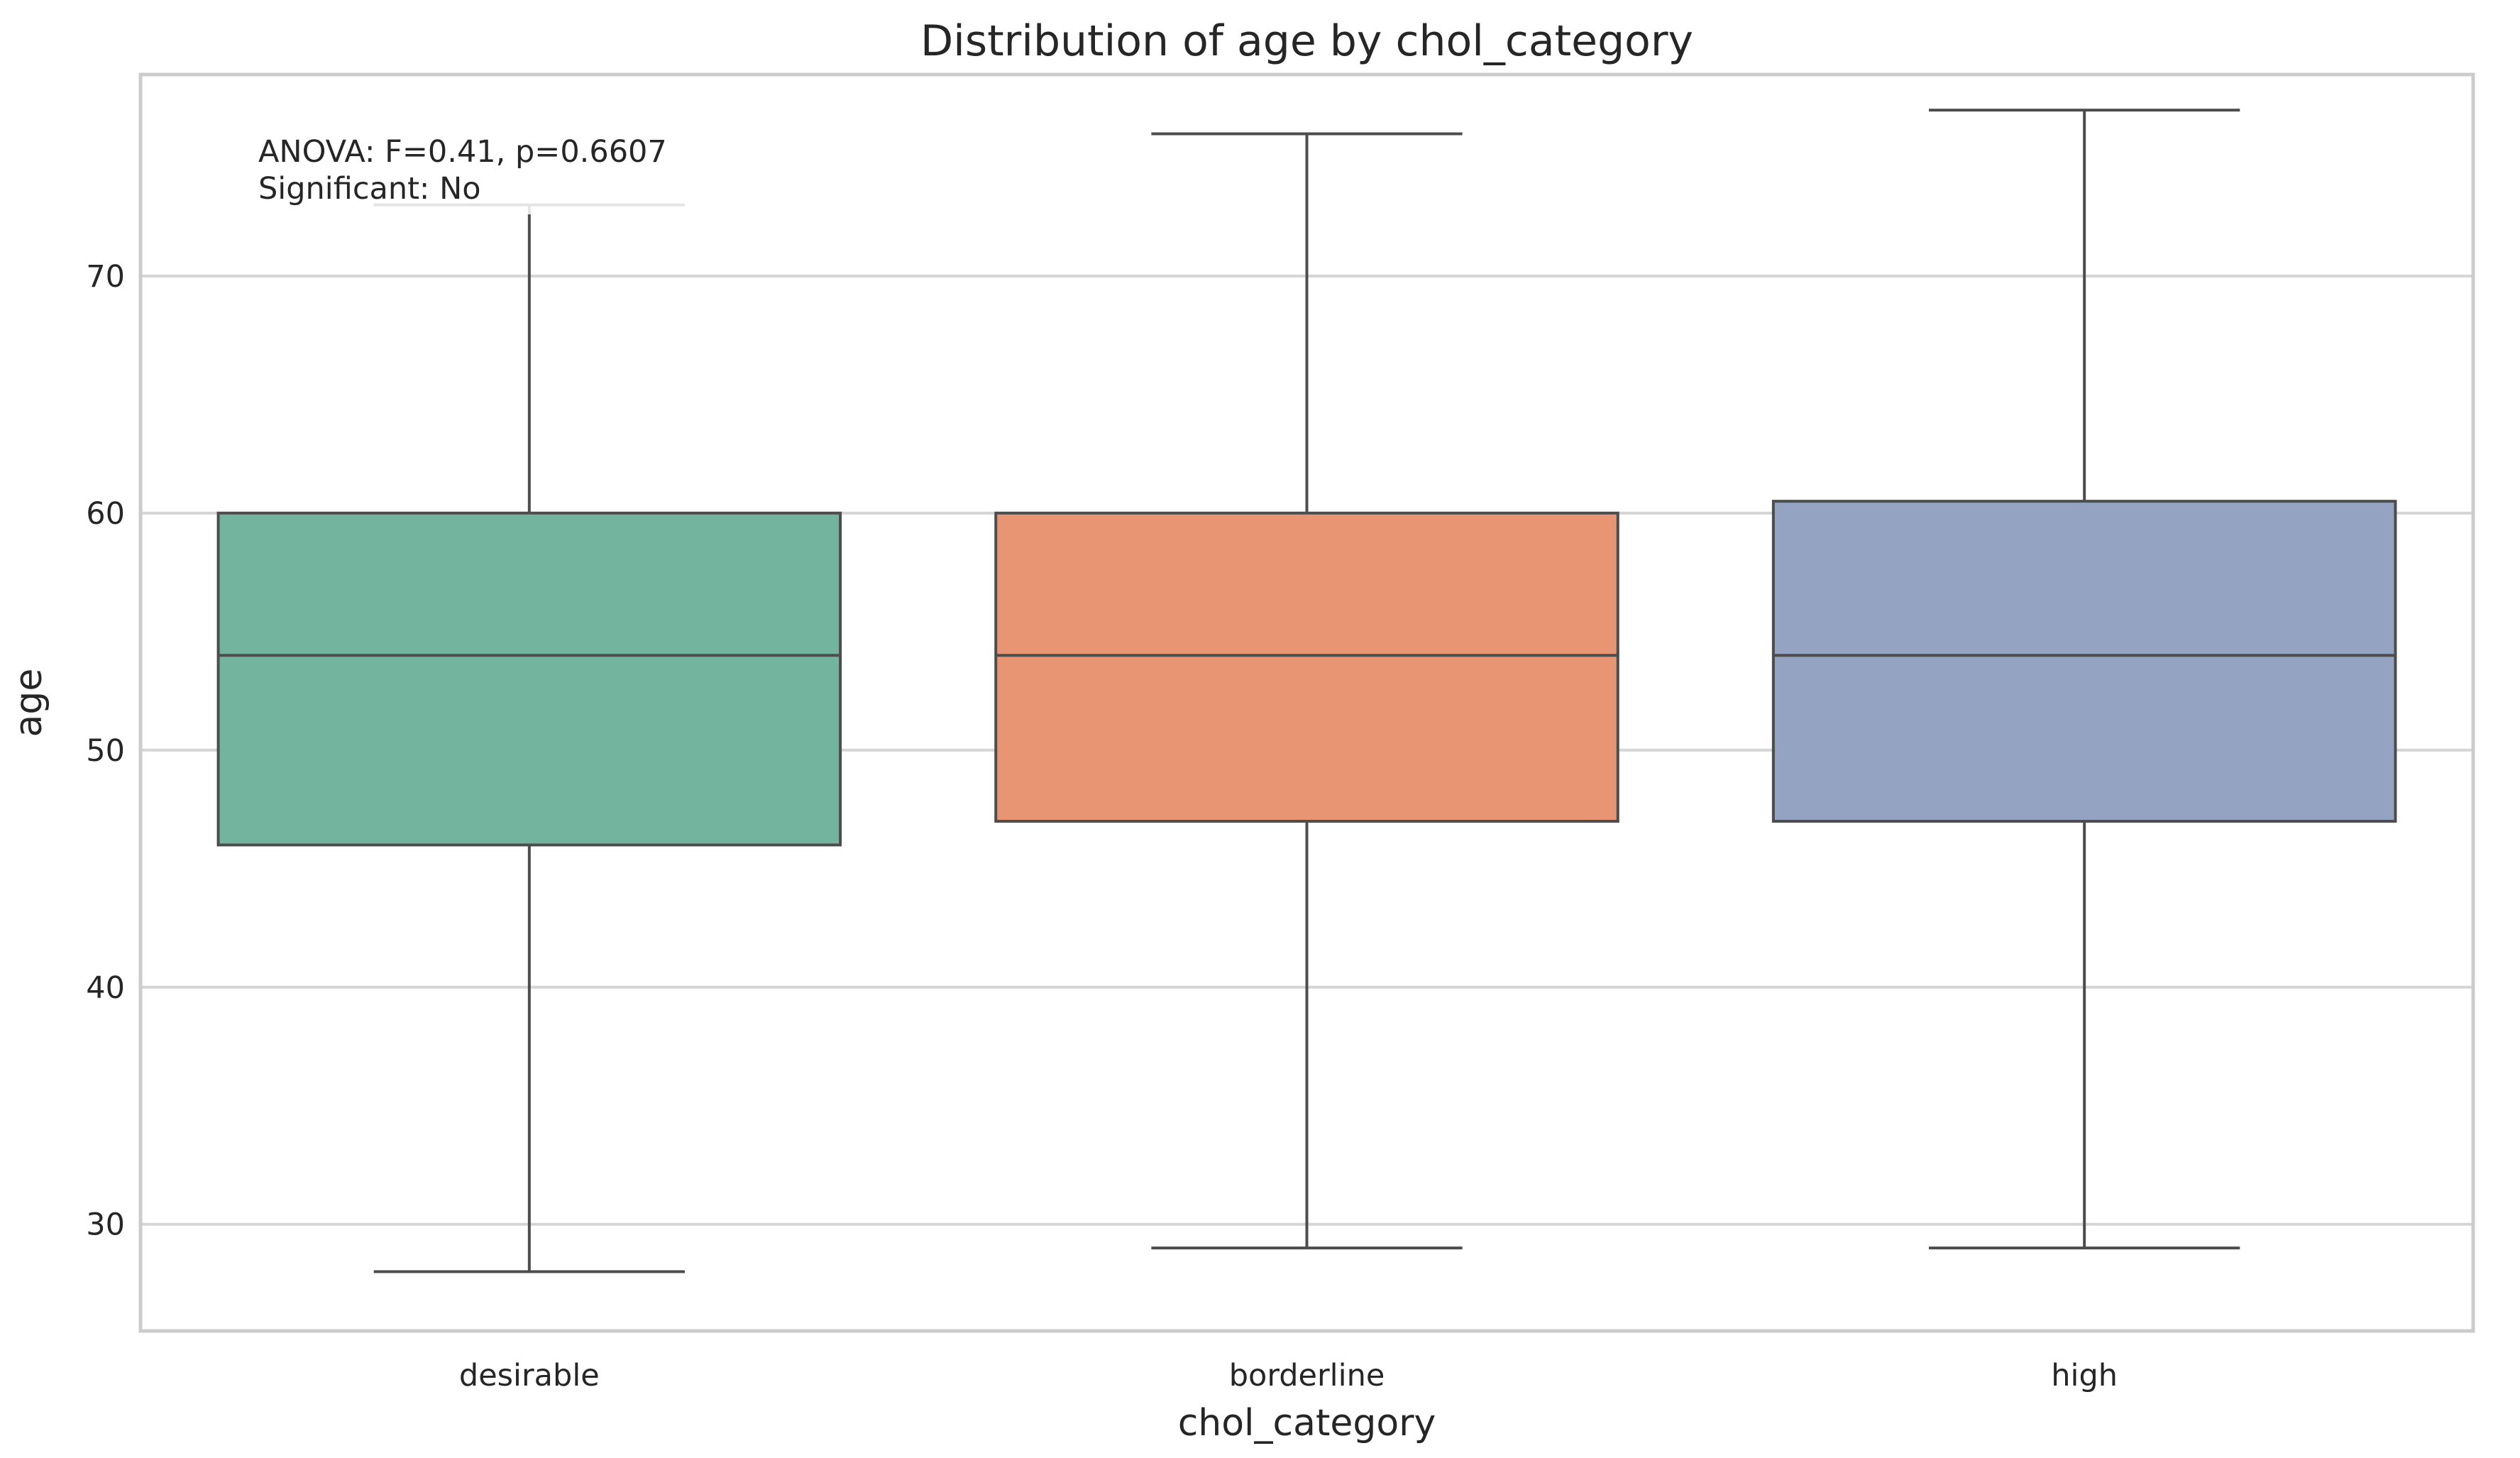  I want to click on y-axis-label: age, so click(29, 703).